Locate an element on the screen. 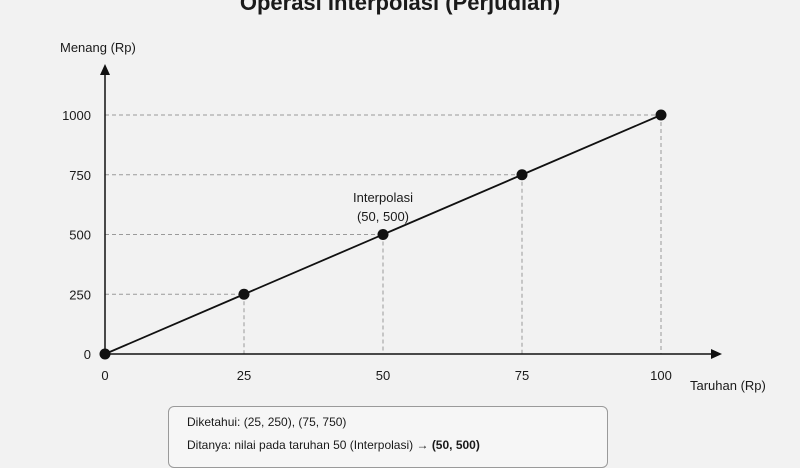 Image resolution: width=800 pixels, height=468 pixels. x-axis-arrow is located at coordinates (716, 354).